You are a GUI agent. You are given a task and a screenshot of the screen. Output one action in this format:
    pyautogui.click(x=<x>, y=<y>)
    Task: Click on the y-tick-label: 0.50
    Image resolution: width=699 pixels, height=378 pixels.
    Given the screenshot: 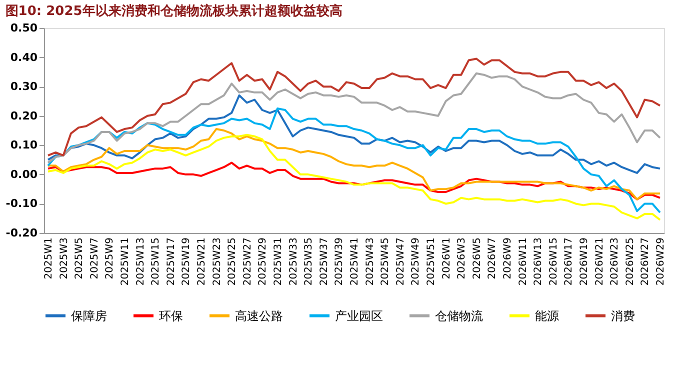 What is the action you would take?
    pyautogui.click(x=24, y=28)
    